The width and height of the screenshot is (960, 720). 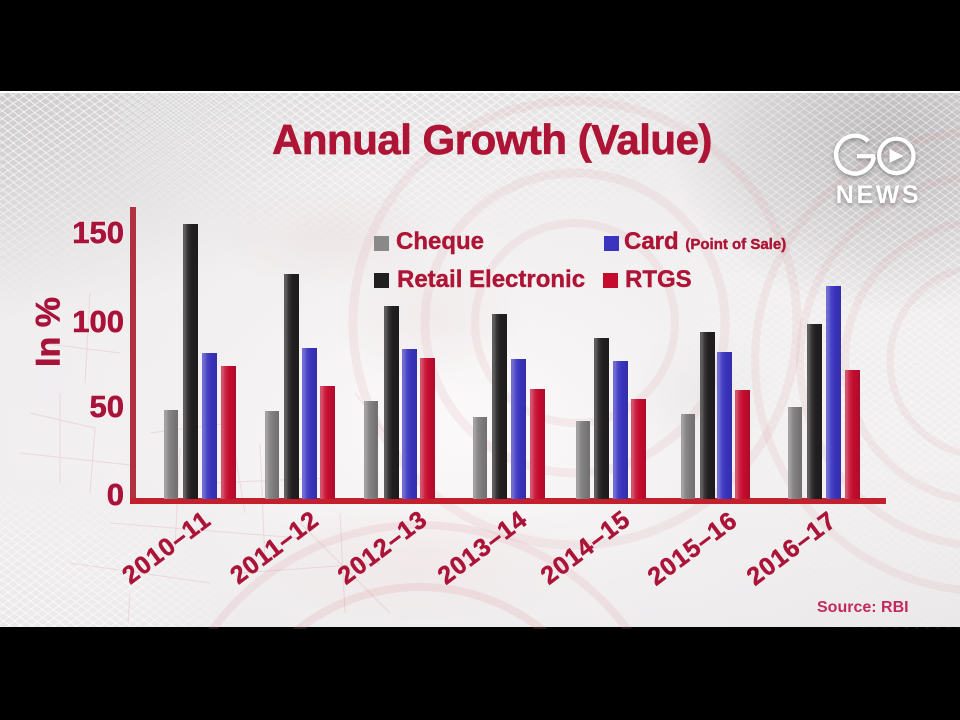 I want to click on svg-text: NEWS, so click(x=878, y=195).